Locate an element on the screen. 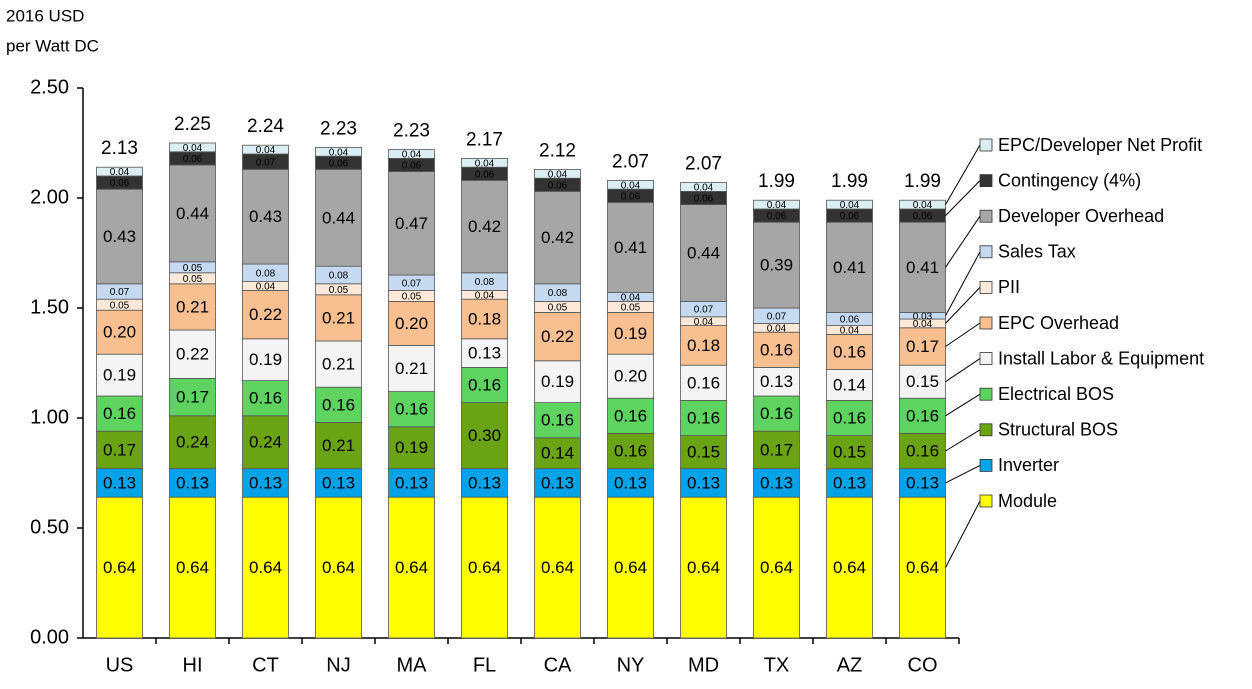  data-label: 0.20 is located at coordinates (119, 332).